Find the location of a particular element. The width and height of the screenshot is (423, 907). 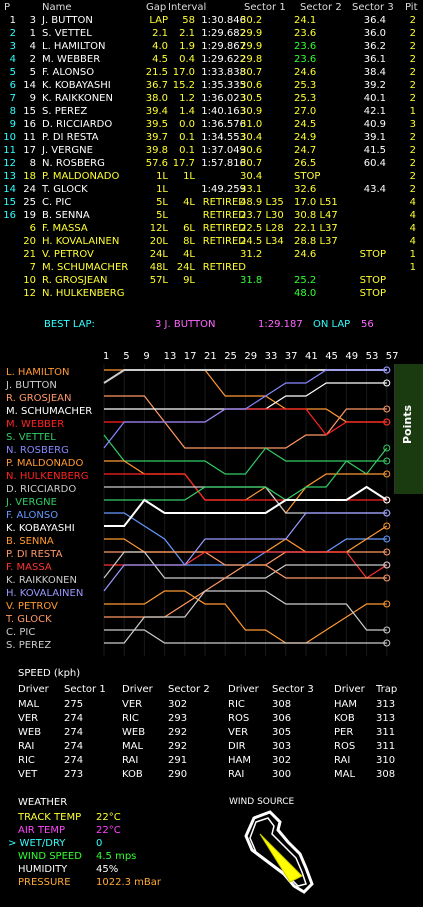

timing-cell-name: S. PEREZ is located at coordinates (65, 111).